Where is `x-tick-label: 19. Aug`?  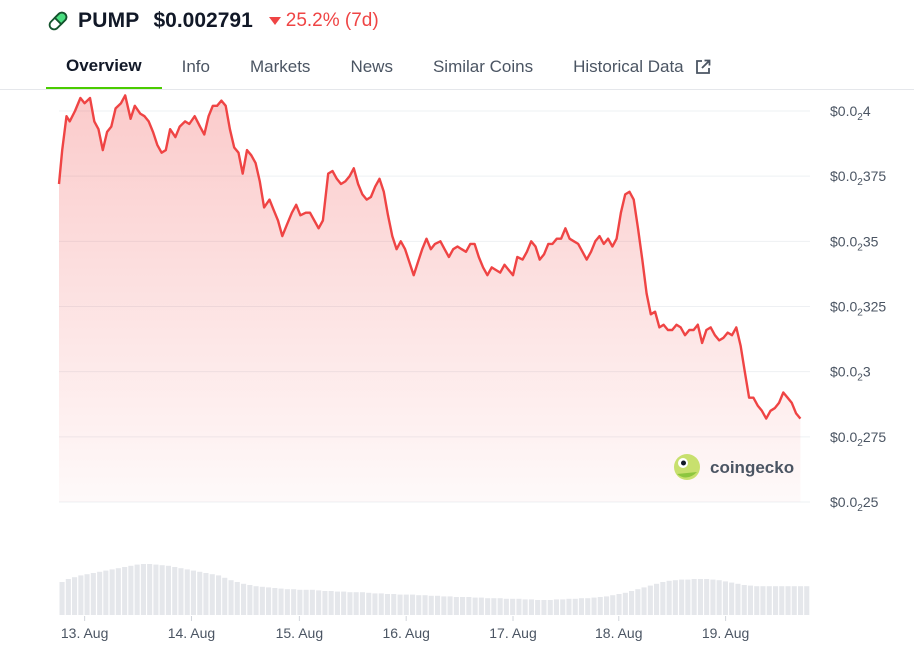 x-tick-label: 19. Aug is located at coordinates (726, 633).